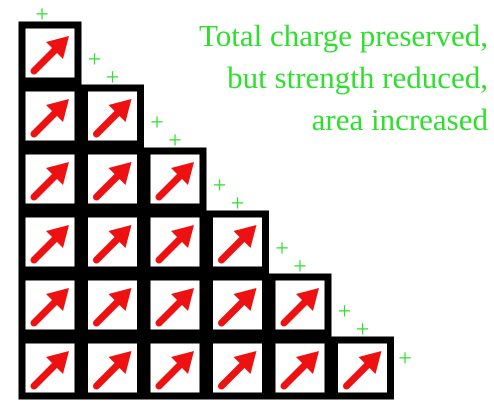 Image resolution: width=494 pixels, height=402 pixels. What do you see at coordinates (400, 119) in the screenshot?
I see `caption-line: area increased` at bounding box center [400, 119].